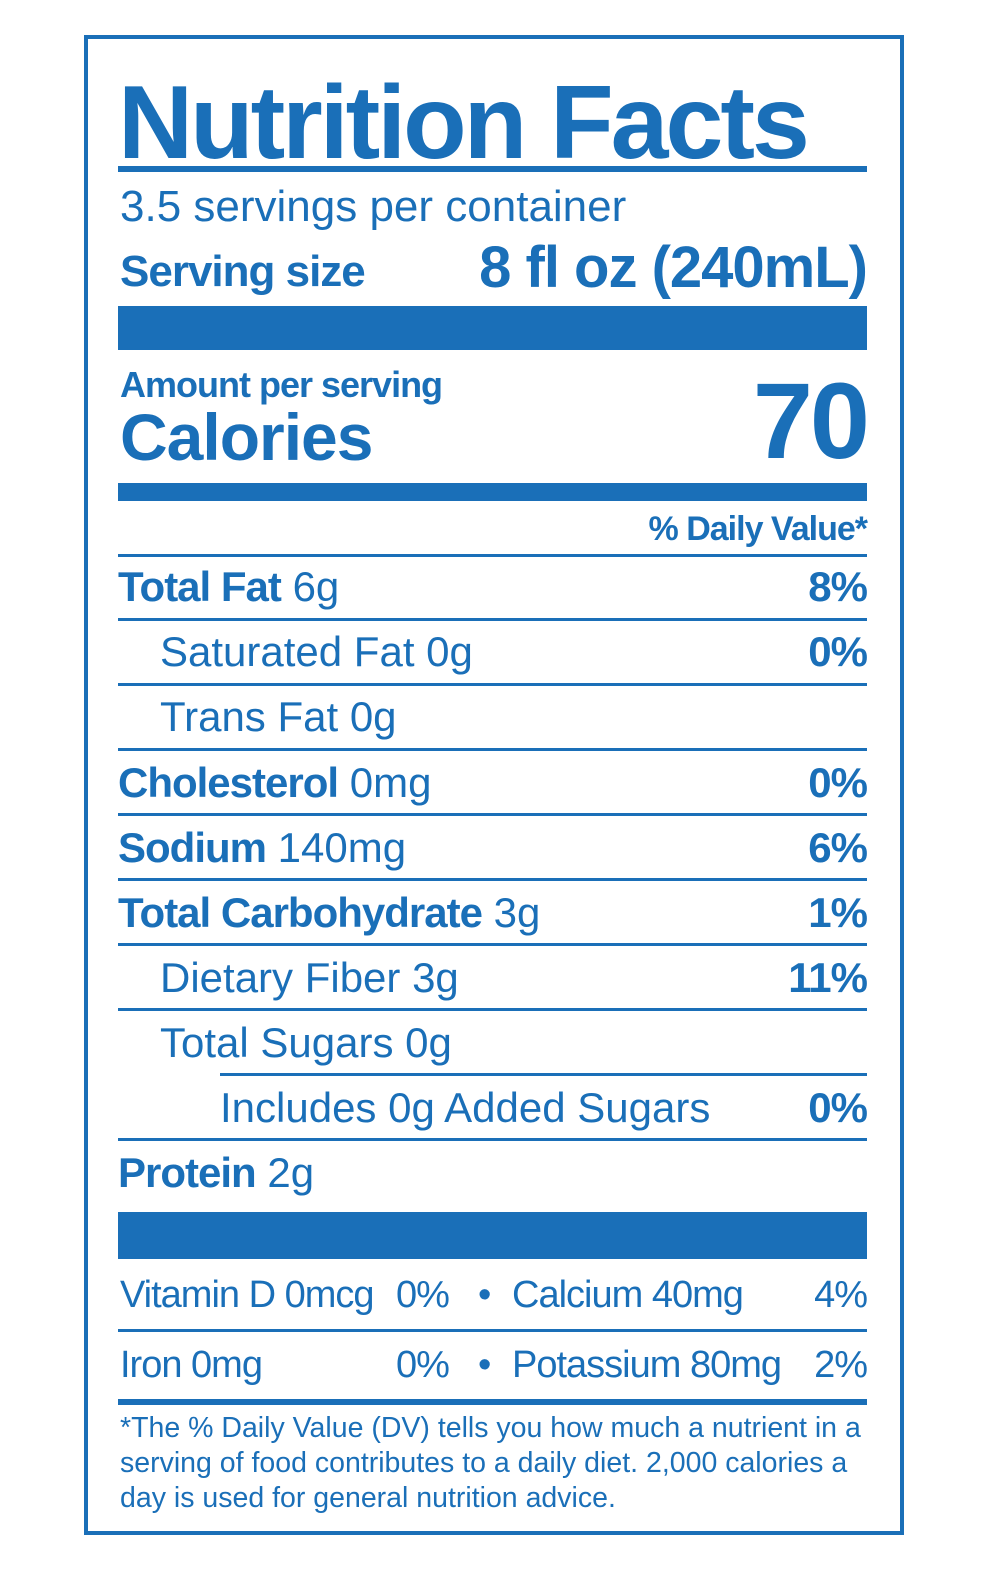 This screenshot has width=1000, height=1585. I want to click on nutrient-row-added-sugars: Includes 0g Added Sugars 0%, so click(544, 1108).